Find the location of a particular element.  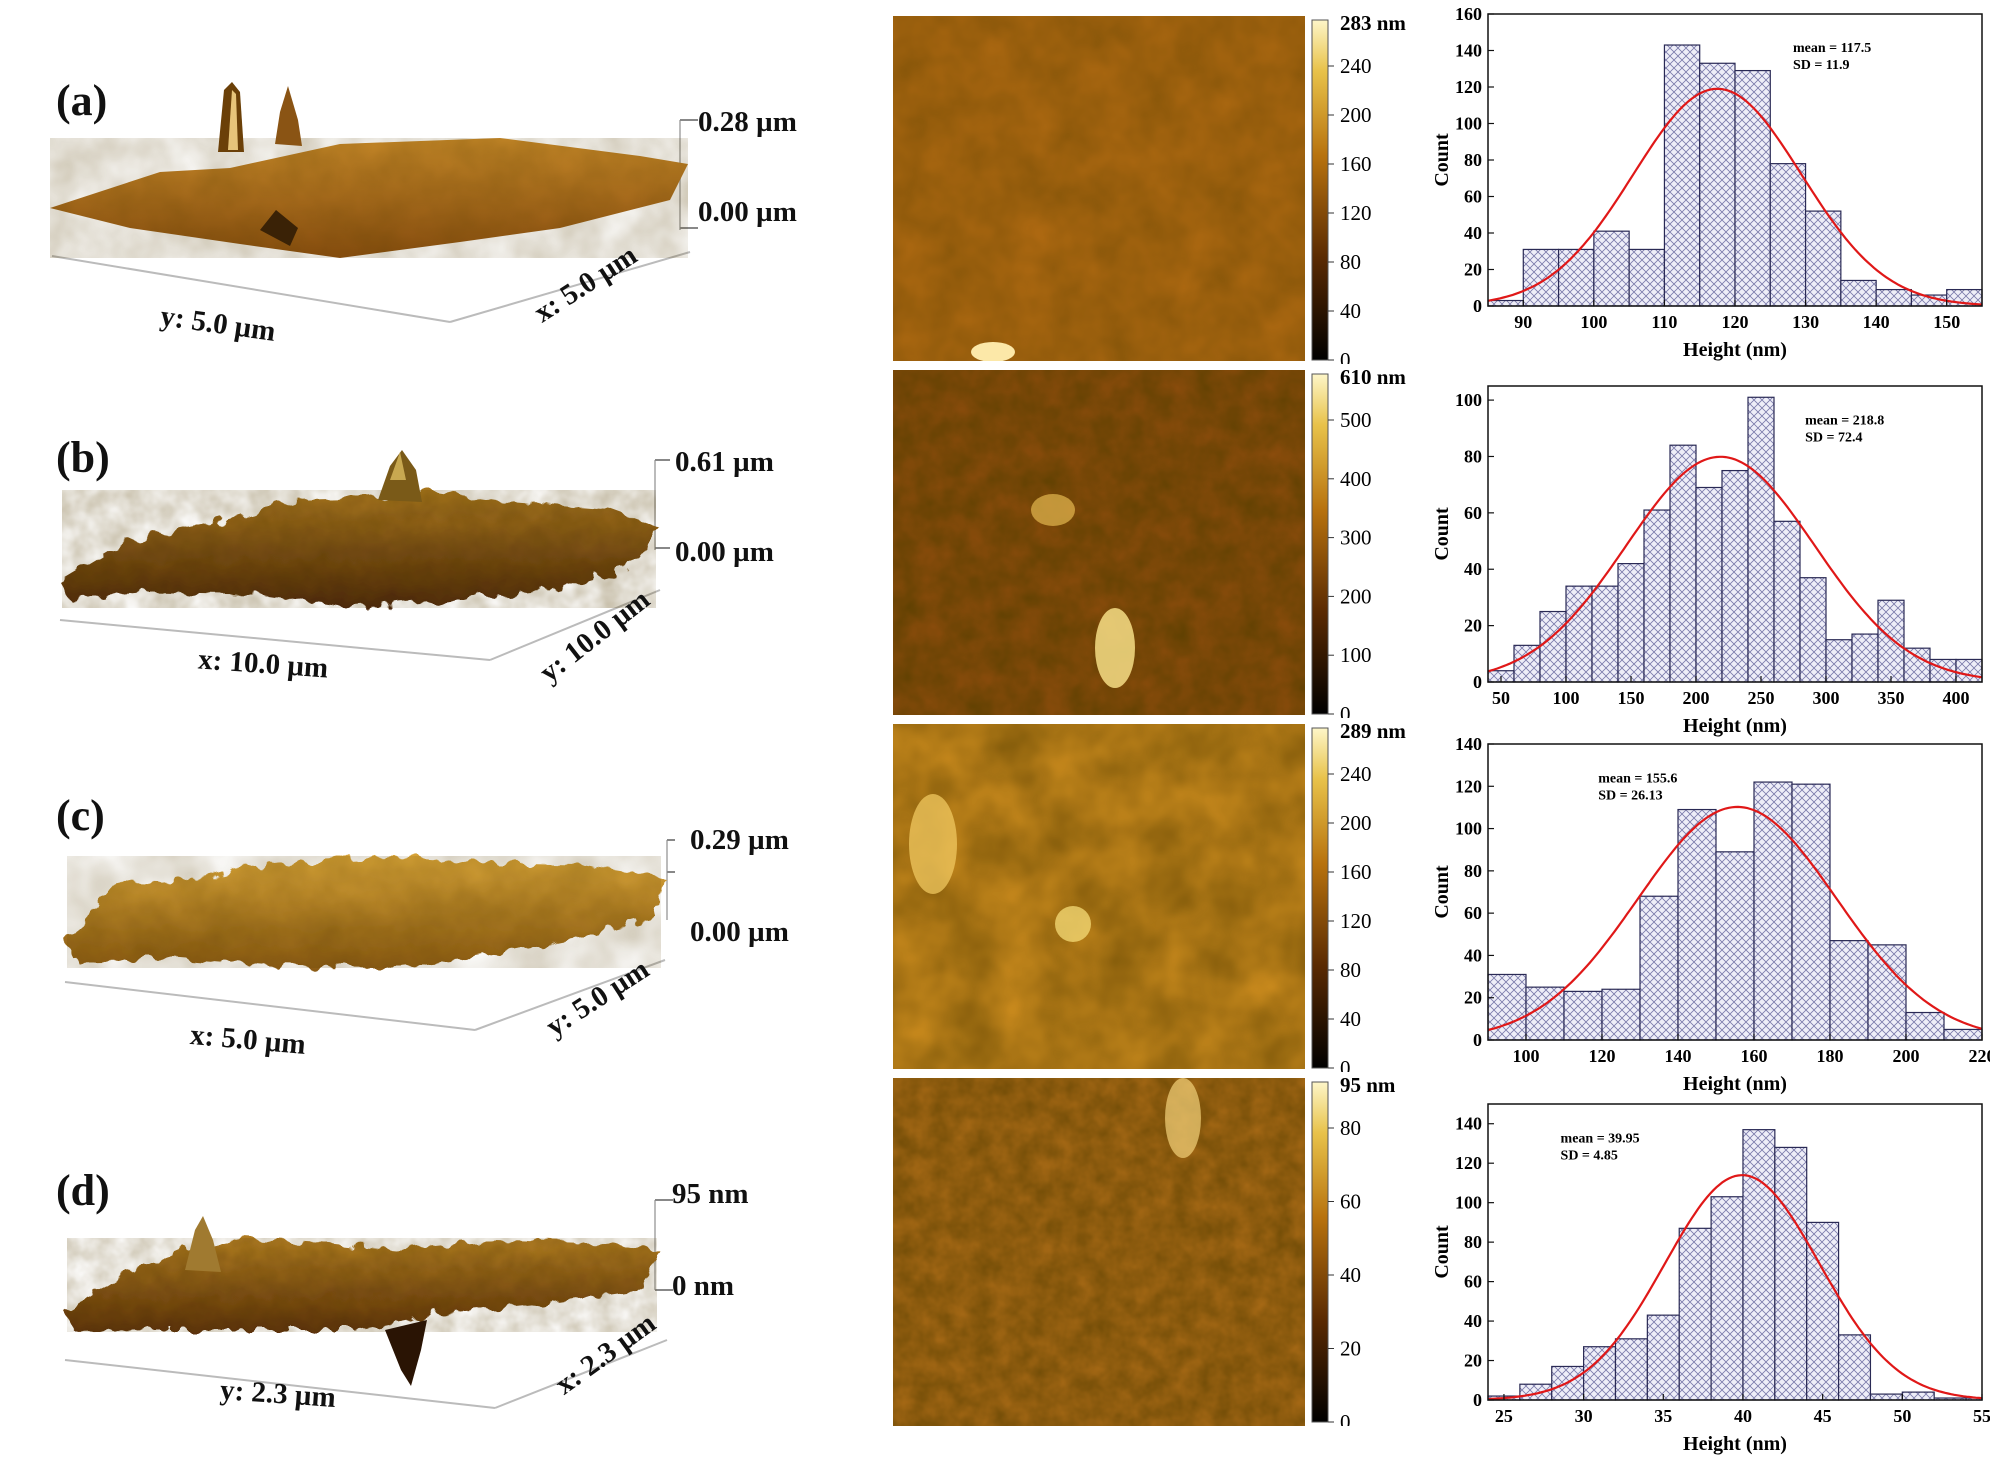

colorbar-top-label: 95 nm is located at coordinates (1368, 1086).